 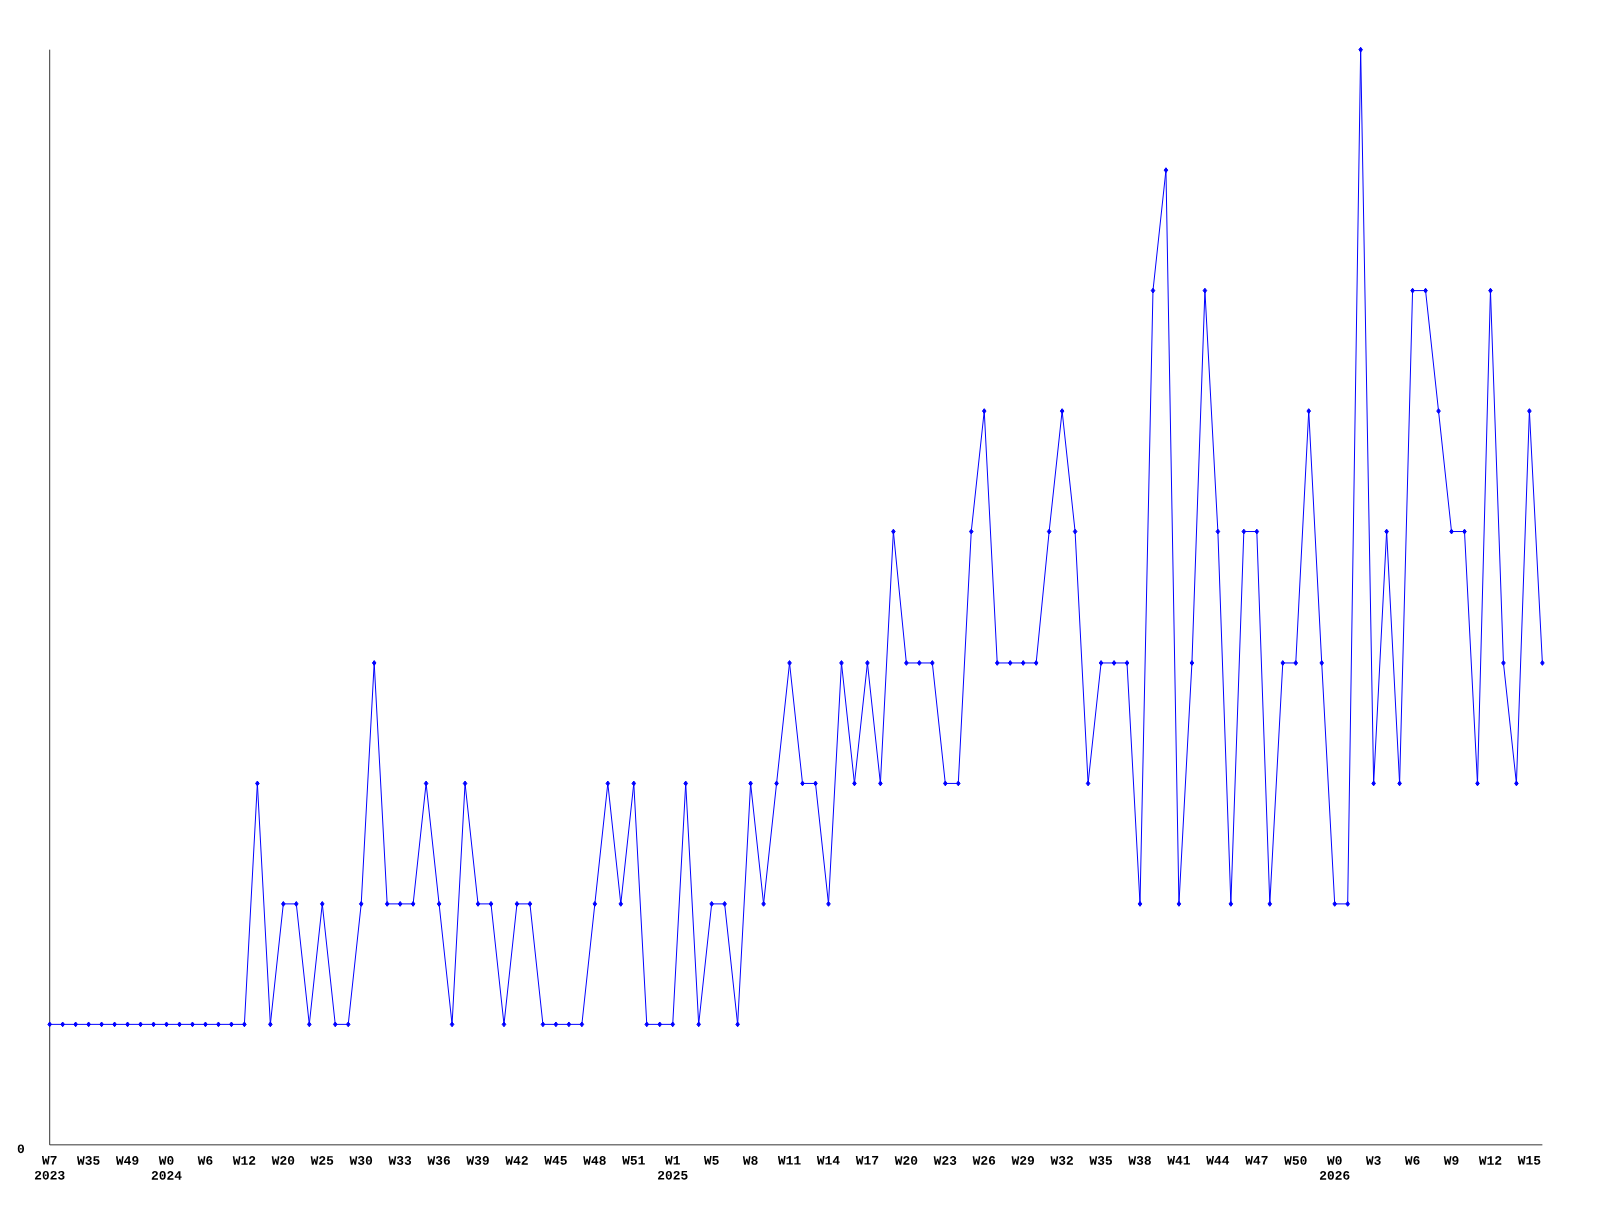 What do you see at coordinates (633, 1160) in the screenshot?
I see `x-tick-label: W51` at bounding box center [633, 1160].